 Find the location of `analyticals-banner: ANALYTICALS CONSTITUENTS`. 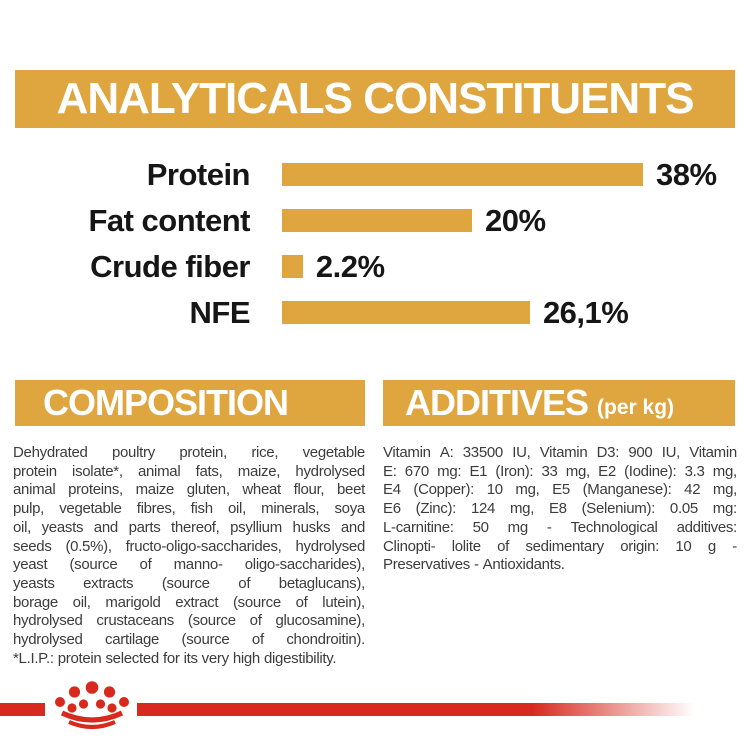

analyticals-banner: ANALYTICALS CONSTITUENTS is located at coordinates (375, 99).